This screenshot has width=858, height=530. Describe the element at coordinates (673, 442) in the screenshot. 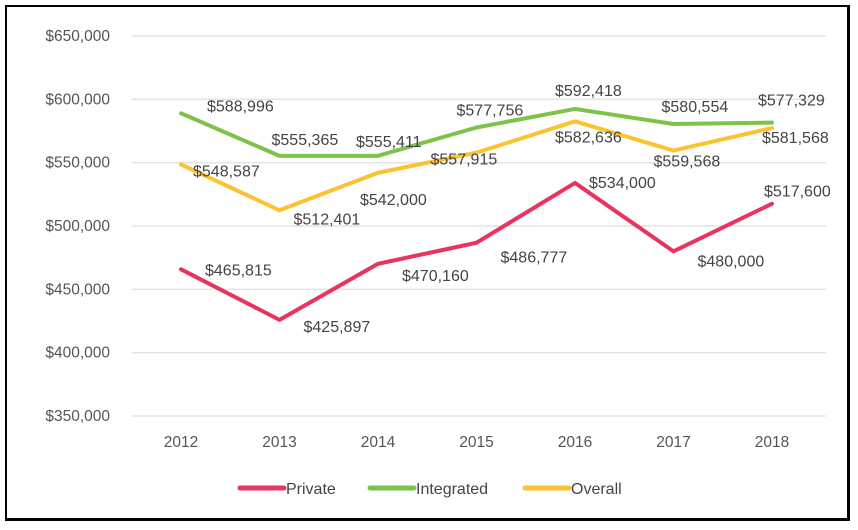

I see `x-tick-label: 2017` at that location.